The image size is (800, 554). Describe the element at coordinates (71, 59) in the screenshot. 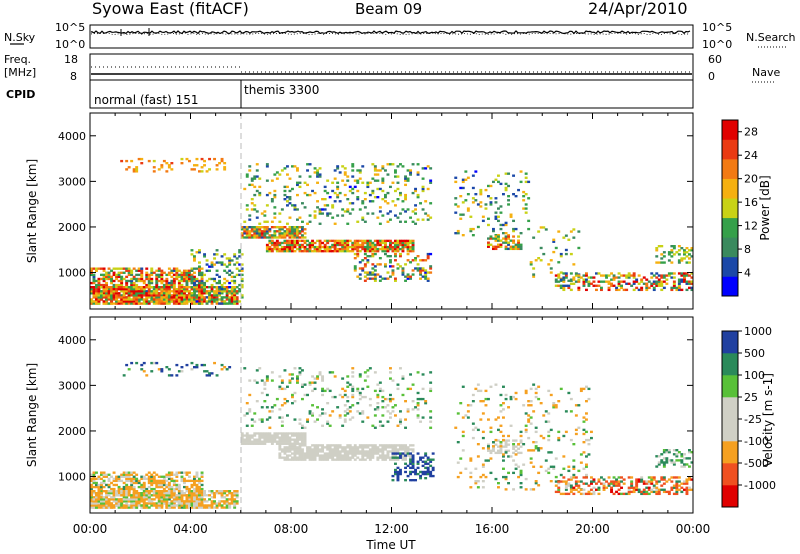

I see `freq-tick-top: 18` at that location.